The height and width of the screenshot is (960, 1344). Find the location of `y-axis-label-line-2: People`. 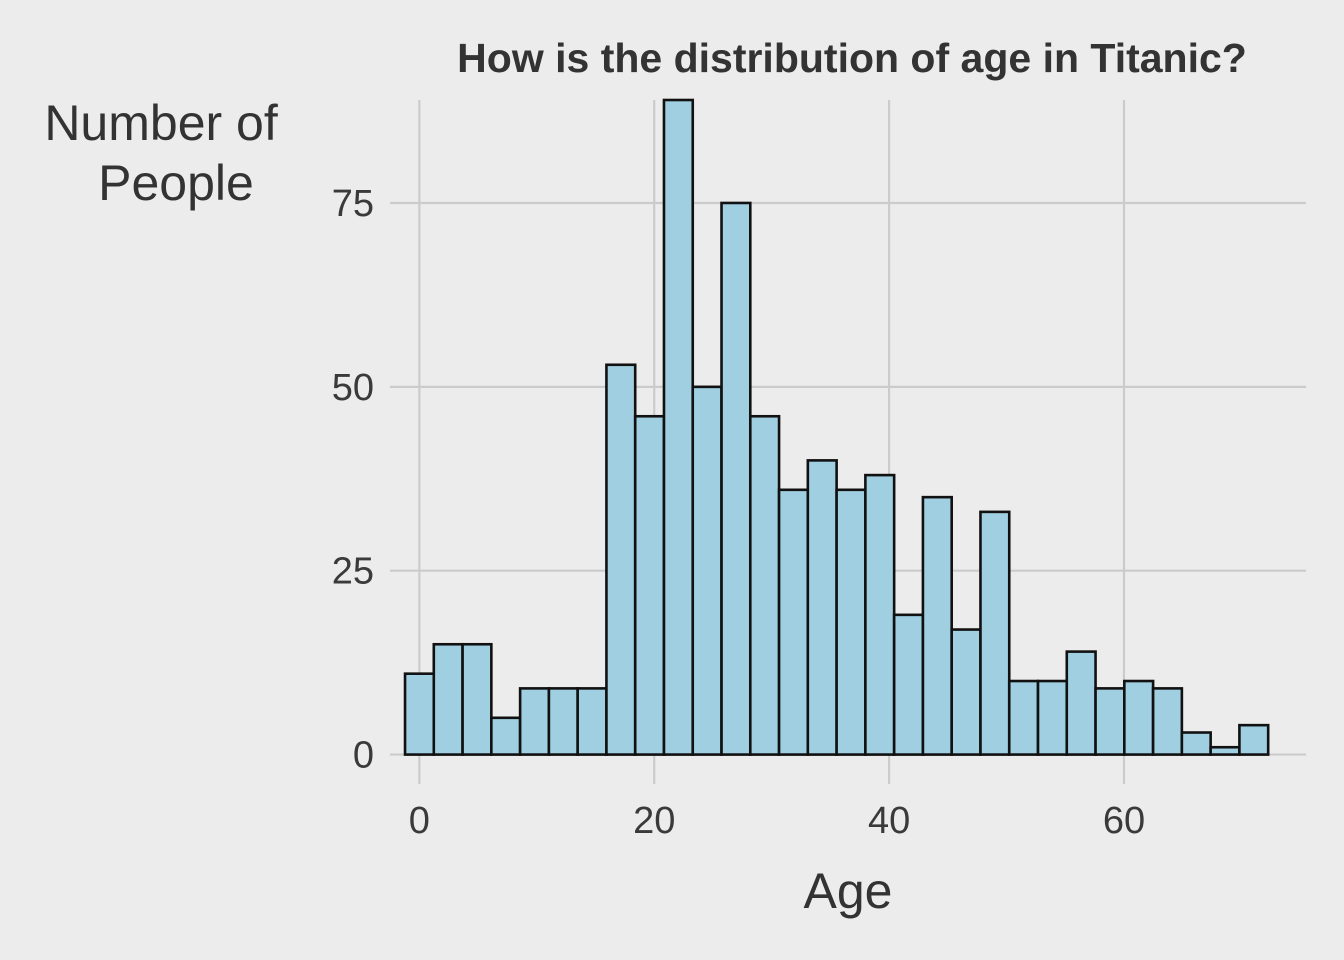

y-axis-label-line-2: People is located at coordinates (176, 183).